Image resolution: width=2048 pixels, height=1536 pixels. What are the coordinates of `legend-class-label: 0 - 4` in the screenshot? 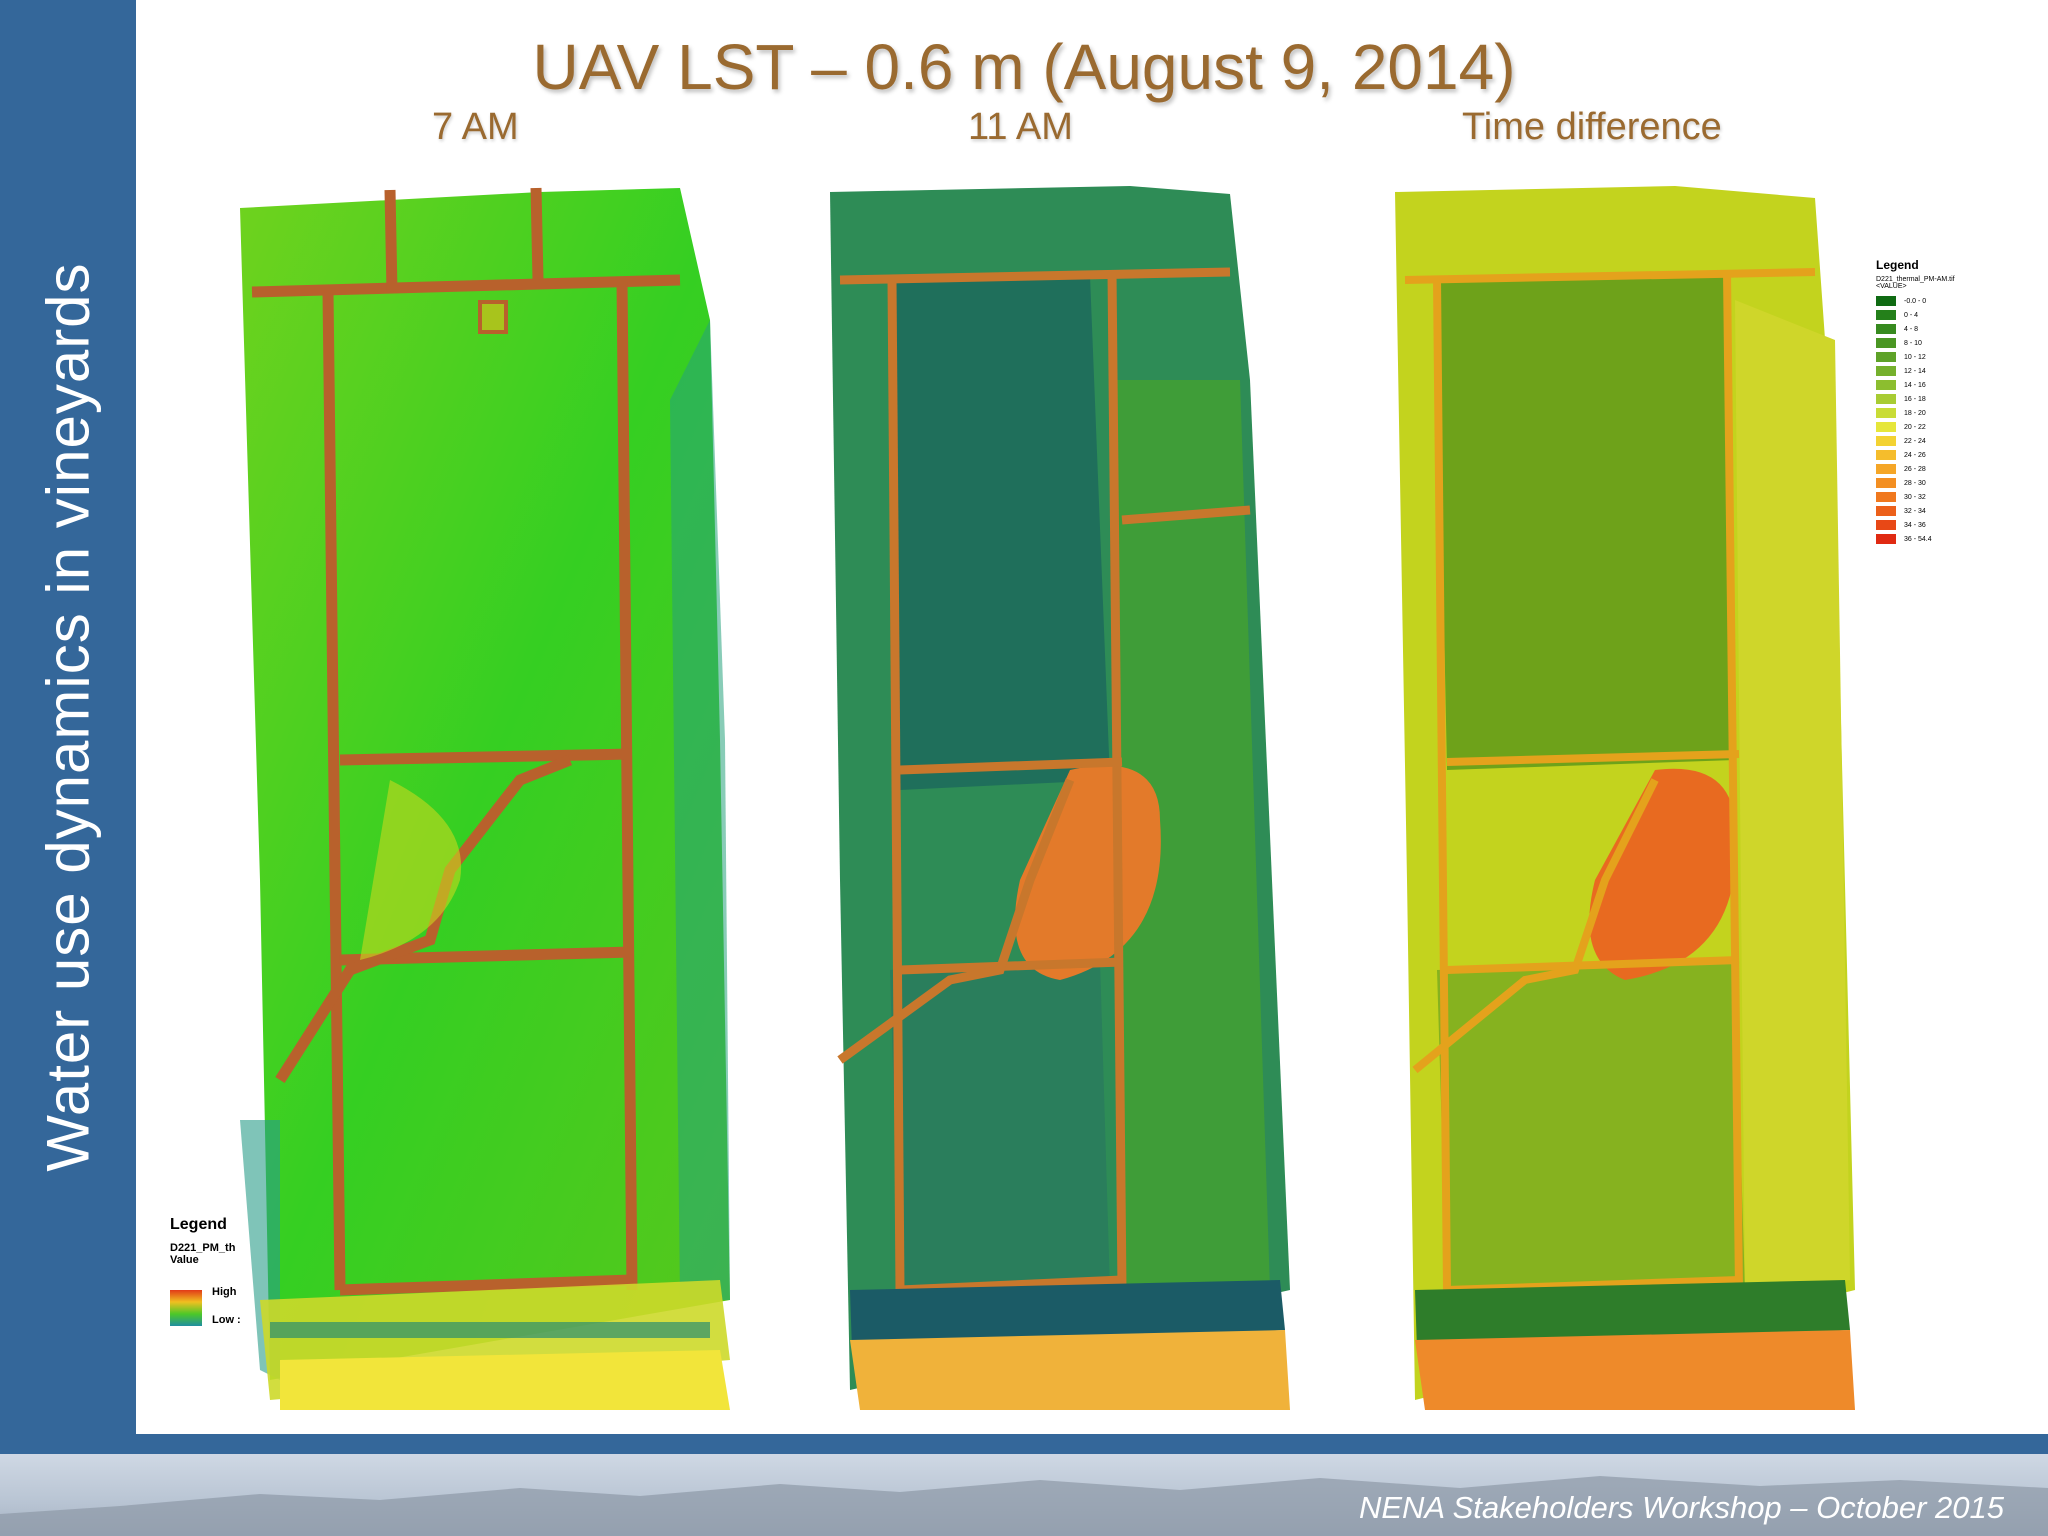 It's located at (1911, 315).